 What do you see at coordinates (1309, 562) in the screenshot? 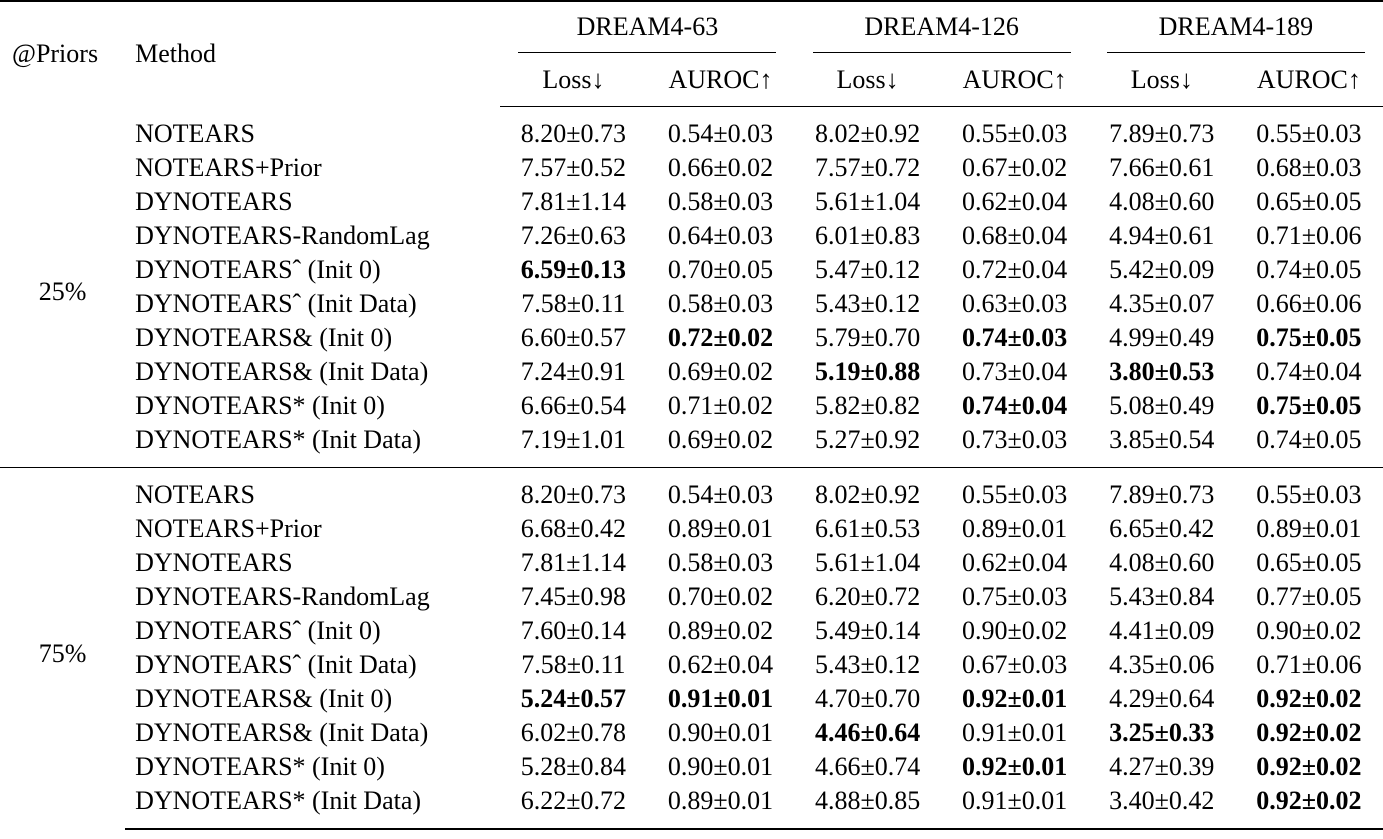
I see `auroc-cell: 0.65±0.05` at bounding box center [1309, 562].